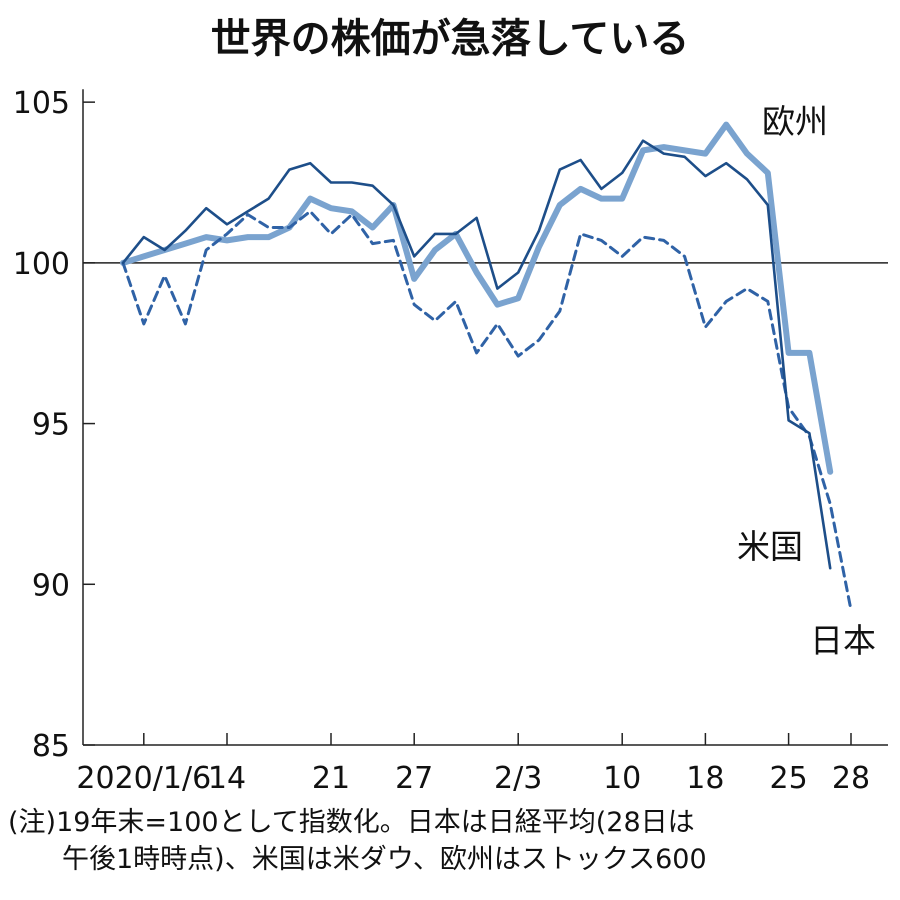 The image size is (900, 900). Describe the element at coordinates (227, 778) in the screenshot. I see `x-tick-label-1: 14` at that location.